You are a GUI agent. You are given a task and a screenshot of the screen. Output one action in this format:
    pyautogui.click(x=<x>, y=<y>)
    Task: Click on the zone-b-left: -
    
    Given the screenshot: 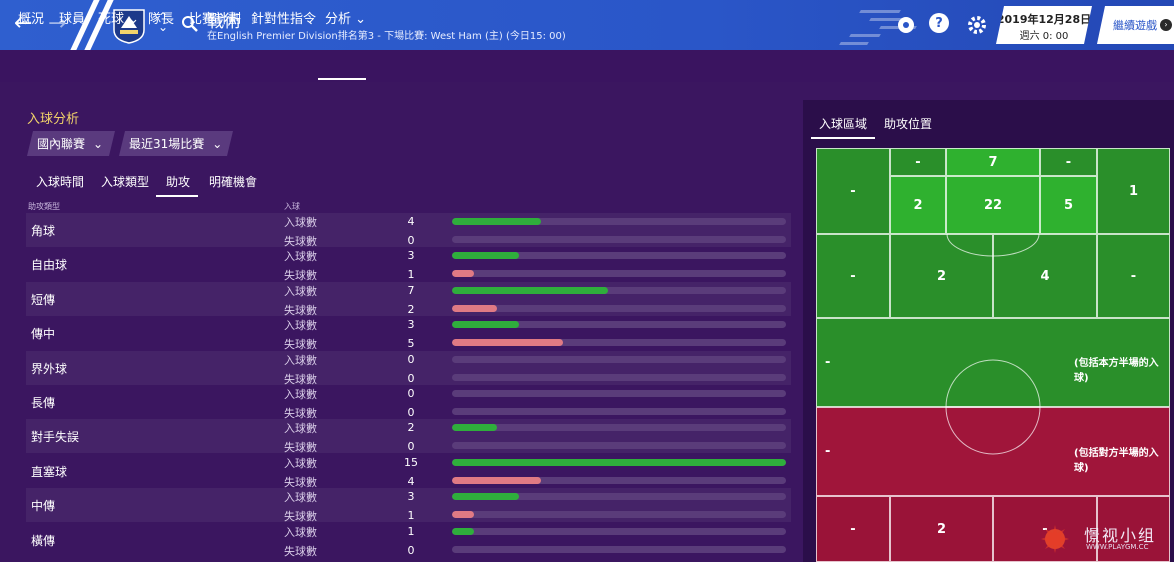 What is the action you would take?
    pyautogui.click(x=853, y=276)
    